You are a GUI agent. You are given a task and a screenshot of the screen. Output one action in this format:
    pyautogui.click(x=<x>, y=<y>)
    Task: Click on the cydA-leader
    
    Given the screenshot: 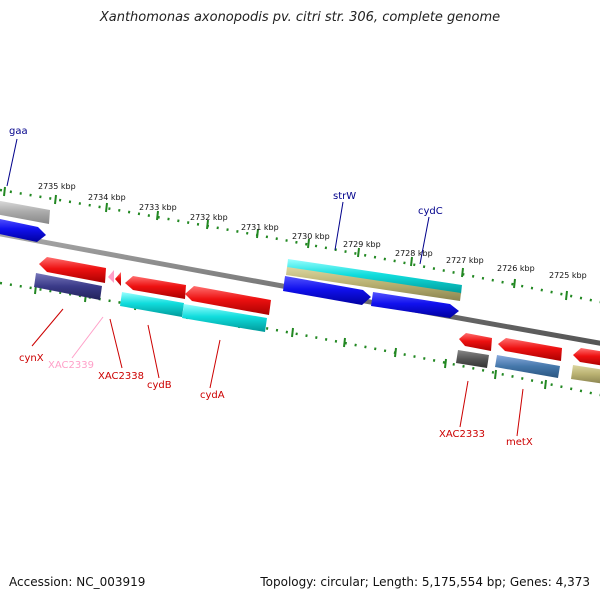 What is the action you would take?
    pyautogui.click(x=215, y=364)
    